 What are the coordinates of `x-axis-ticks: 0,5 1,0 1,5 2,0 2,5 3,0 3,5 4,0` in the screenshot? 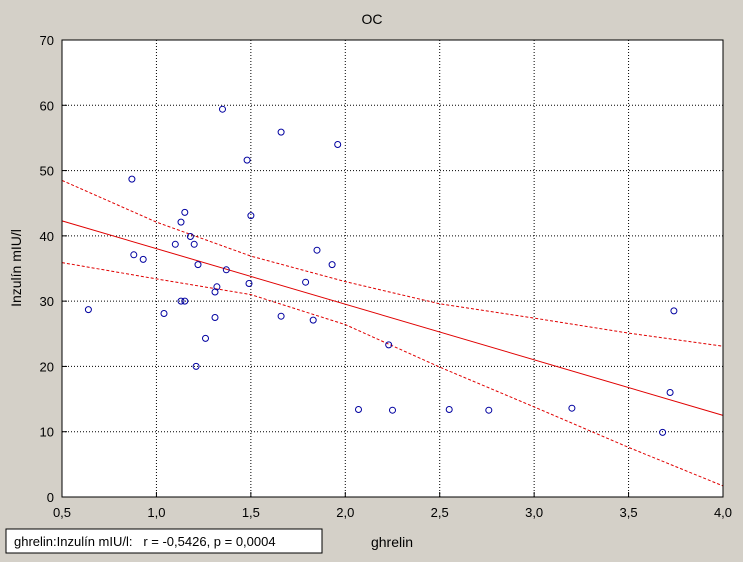 It's located at (392, 506).